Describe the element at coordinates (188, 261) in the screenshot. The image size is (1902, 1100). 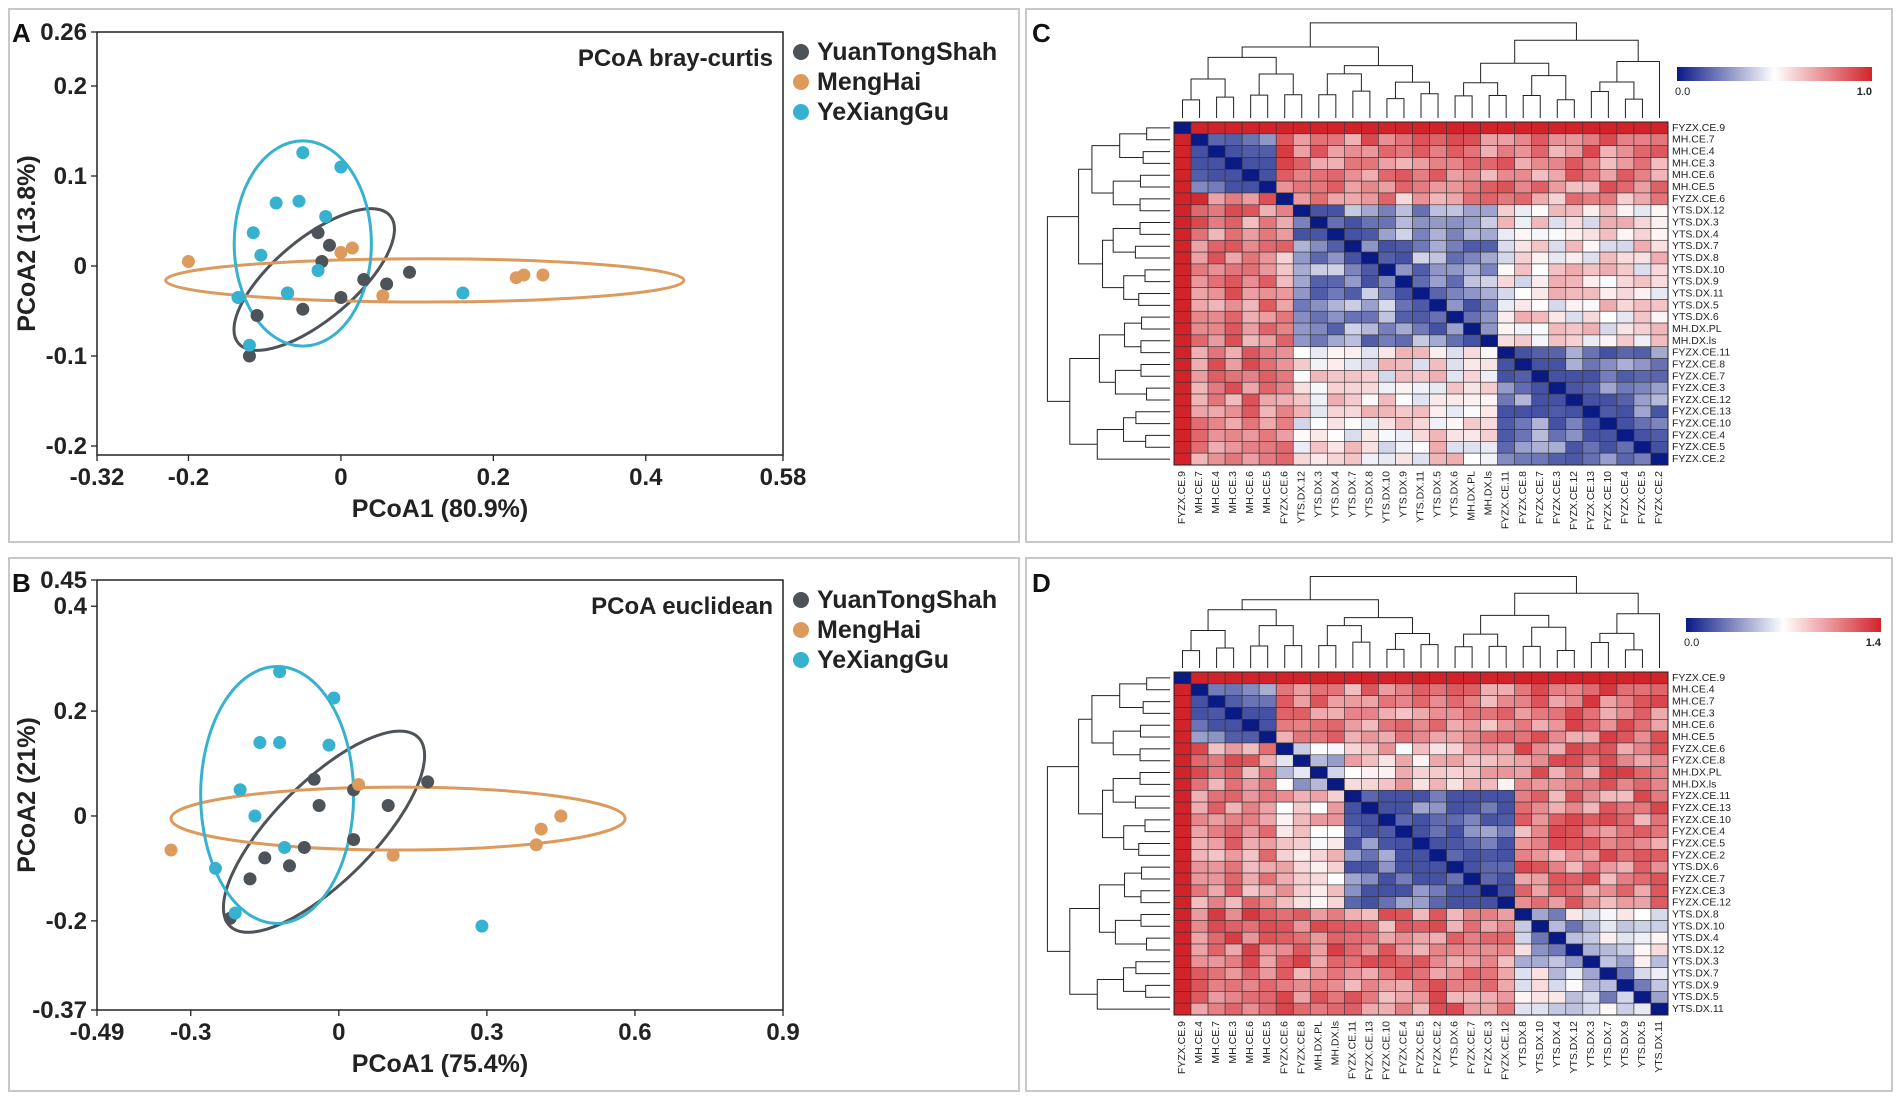
I see `point-menghai` at that location.